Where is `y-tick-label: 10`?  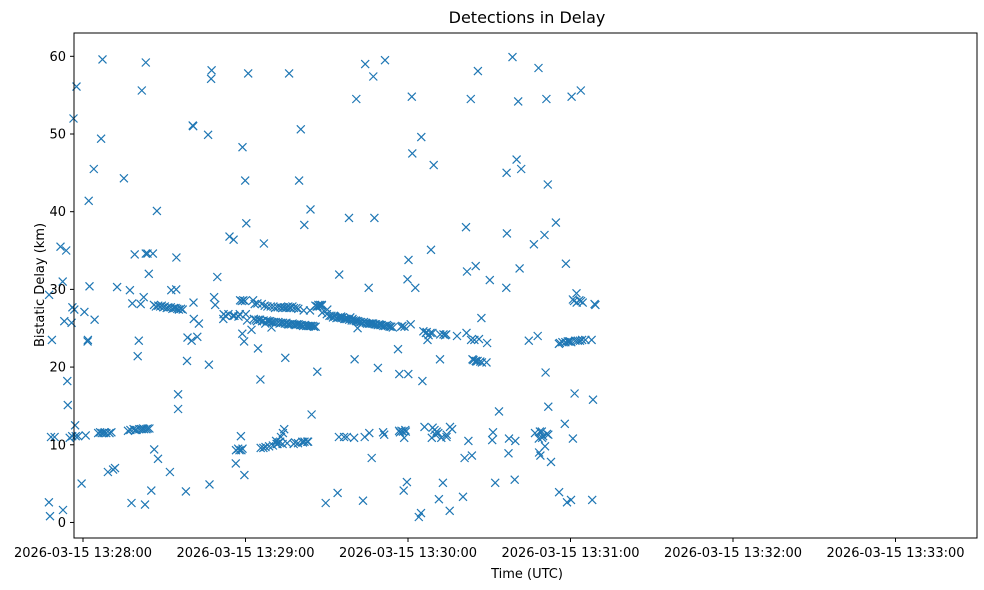
y-tick-label: 10 is located at coordinates (57, 445).